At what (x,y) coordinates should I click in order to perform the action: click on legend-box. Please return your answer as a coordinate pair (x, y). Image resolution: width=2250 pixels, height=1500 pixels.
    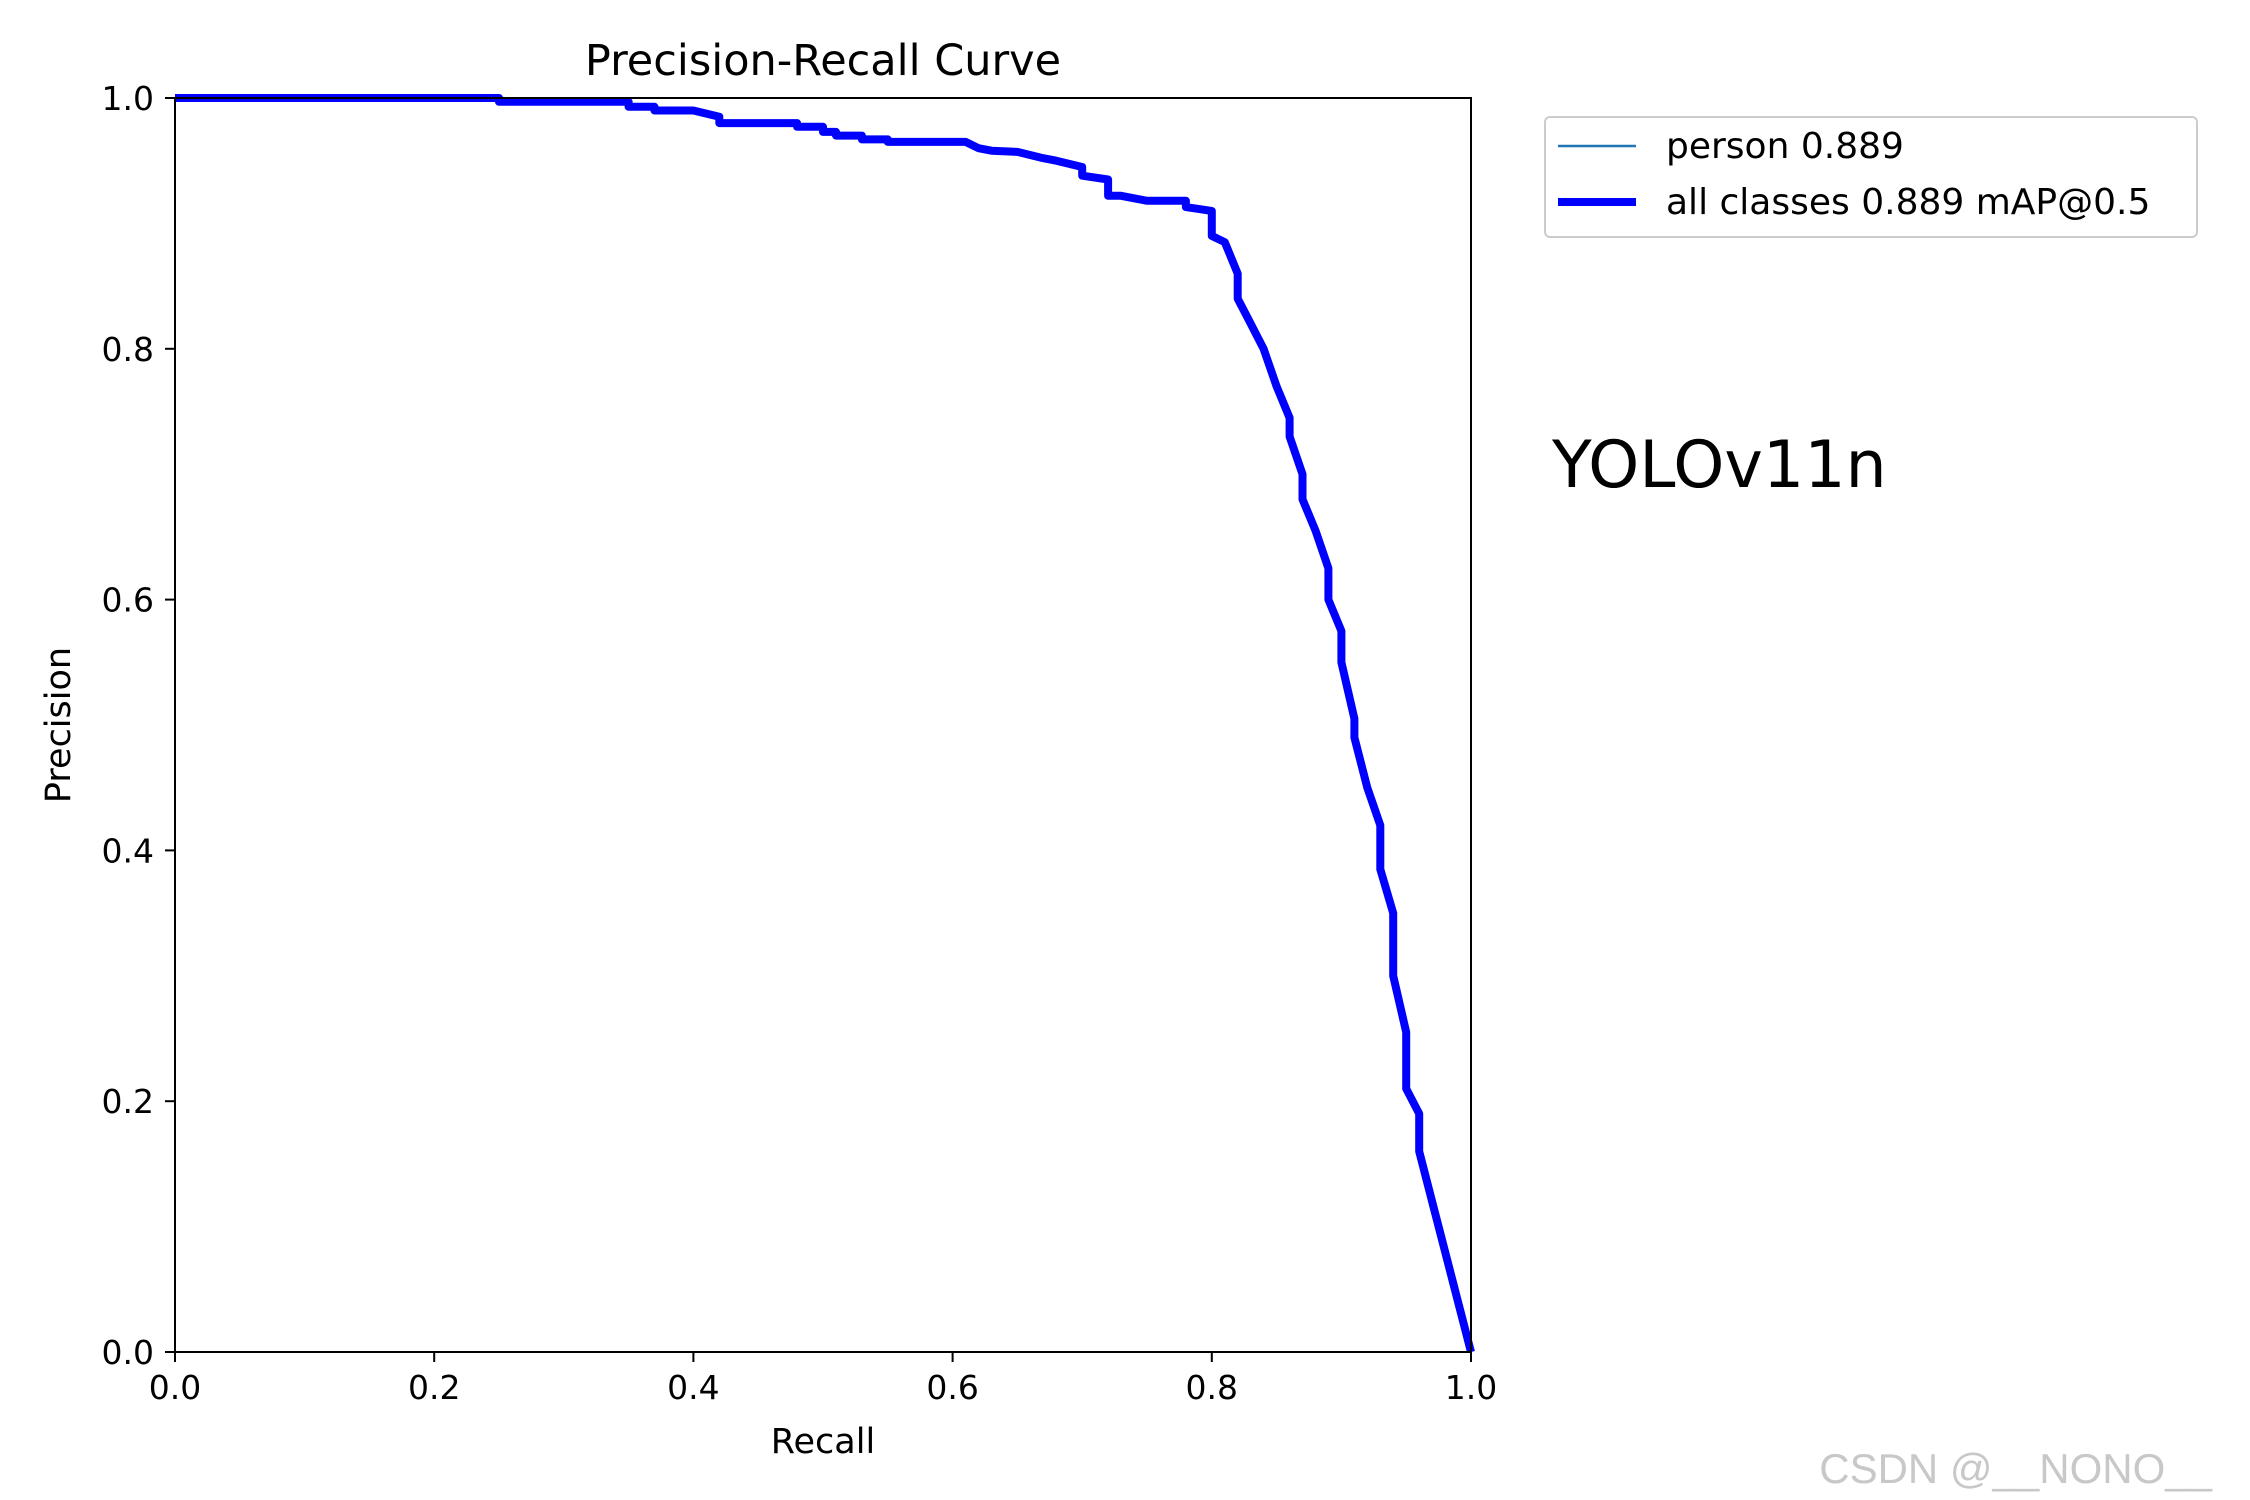
    Looking at the image, I should click on (1871, 177).